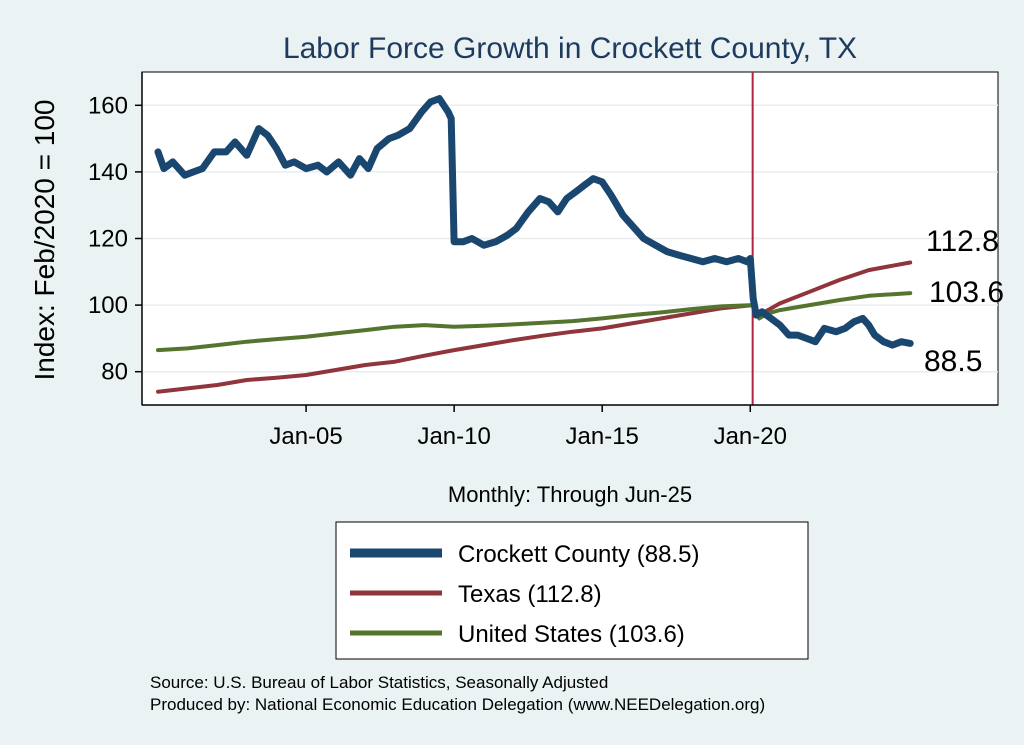  What do you see at coordinates (571, 634) in the screenshot?
I see `legend-label-us: United States (103.6)` at bounding box center [571, 634].